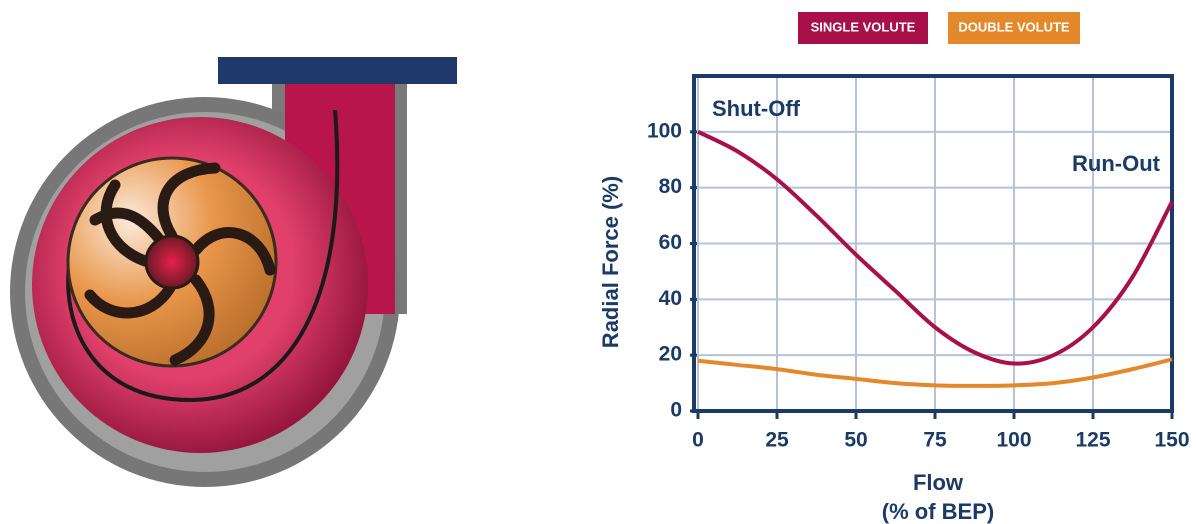 Image resolution: width=1197 pixels, height=524 pixels. I want to click on y-tick-label: 20, so click(670, 354).